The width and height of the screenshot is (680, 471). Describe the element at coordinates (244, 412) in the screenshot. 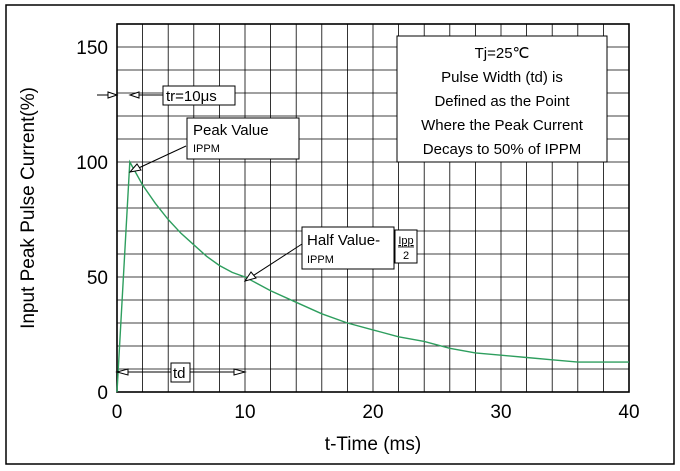

I see `x-tick-label: 10` at that location.